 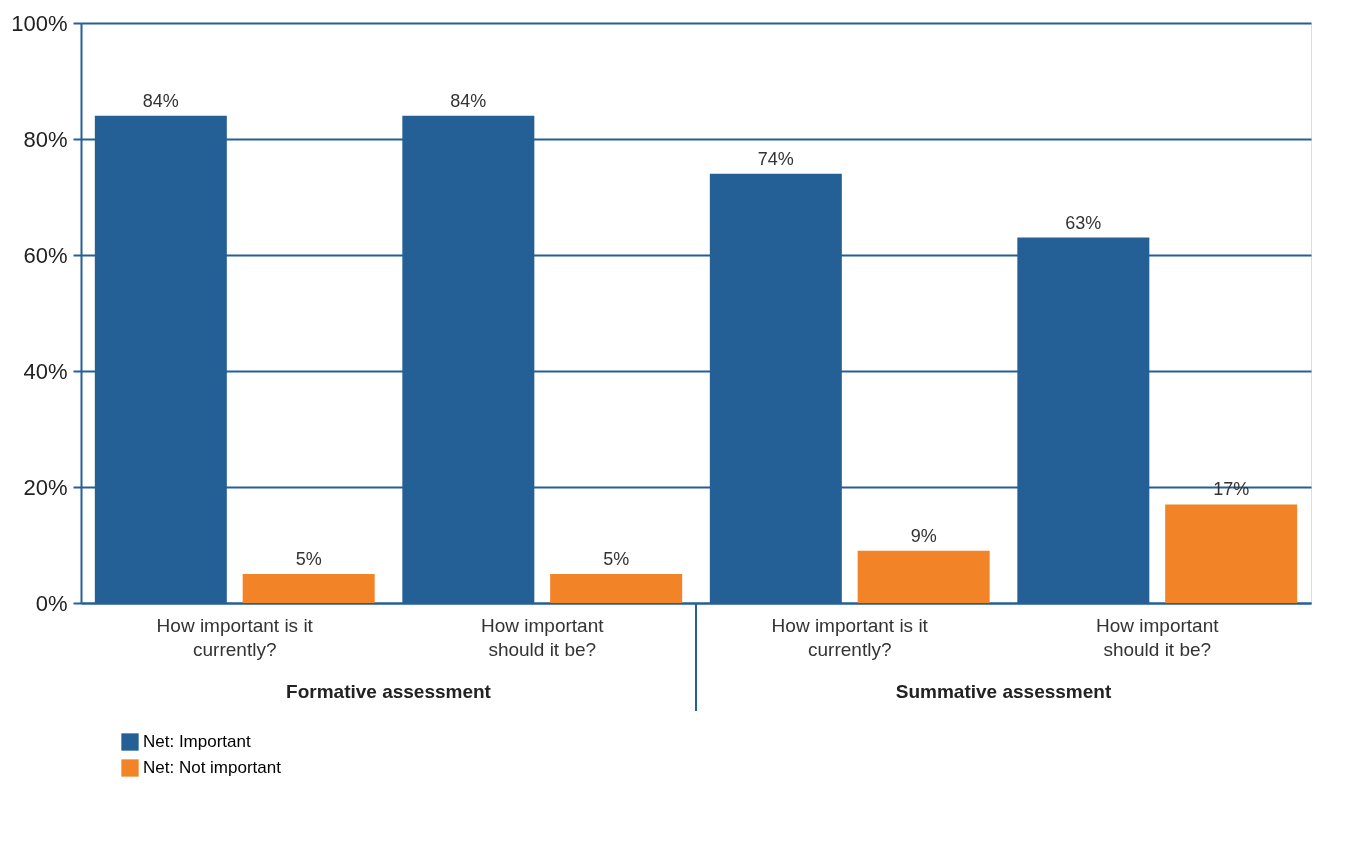 I want to click on y-tick-label: 0%, so click(x=51, y=603).